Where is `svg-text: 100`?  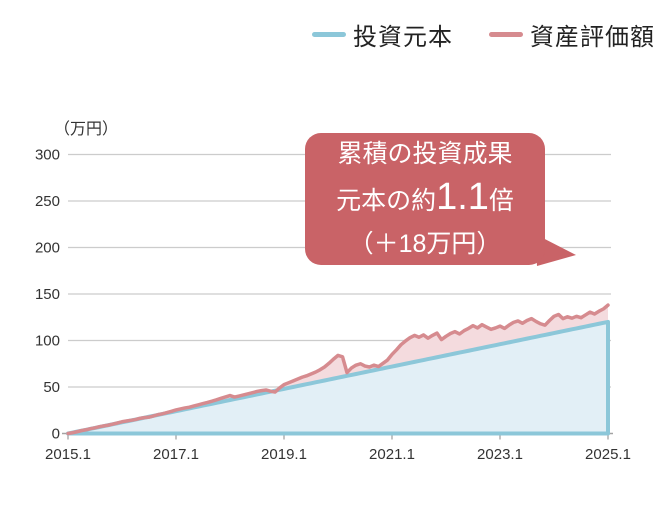
svg-text: 100 is located at coordinates (47, 341).